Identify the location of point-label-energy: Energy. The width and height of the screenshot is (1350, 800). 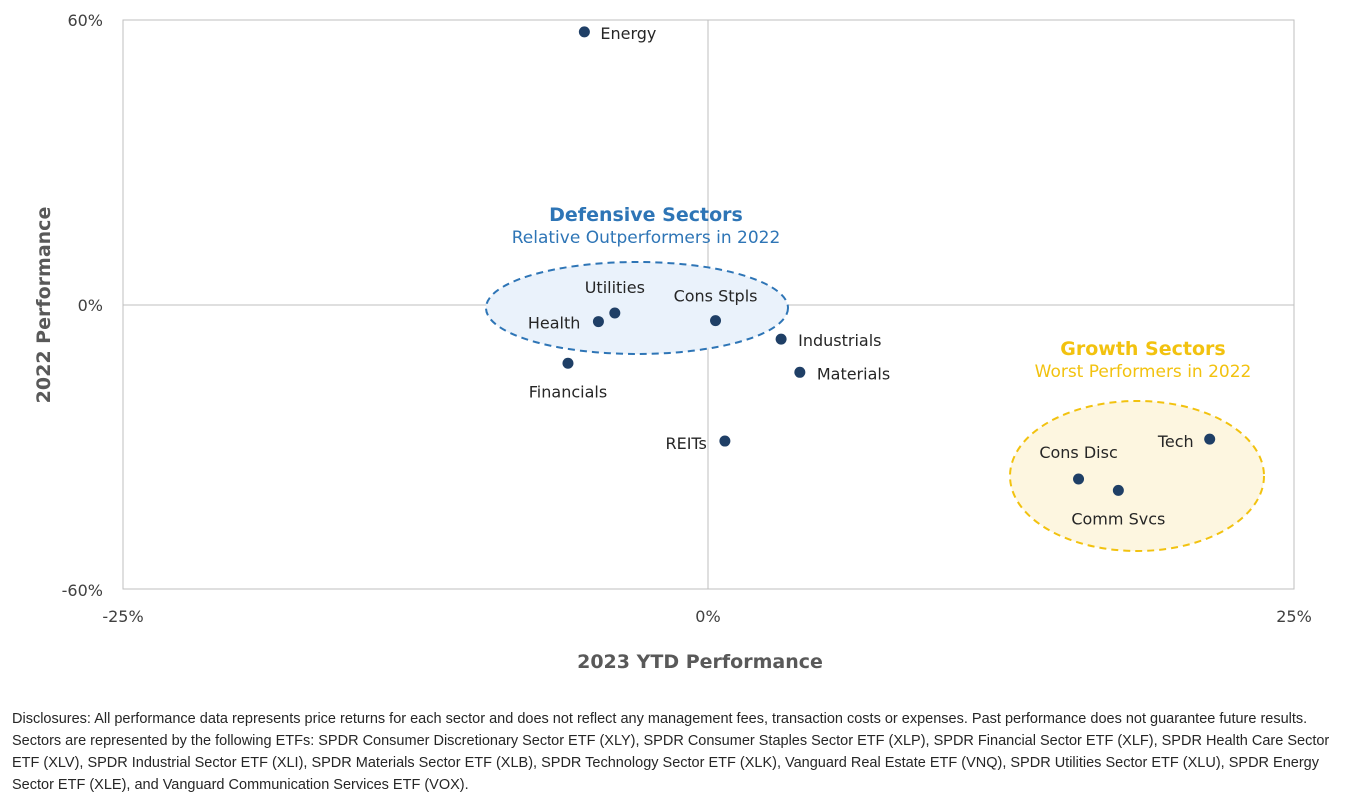
(628, 33).